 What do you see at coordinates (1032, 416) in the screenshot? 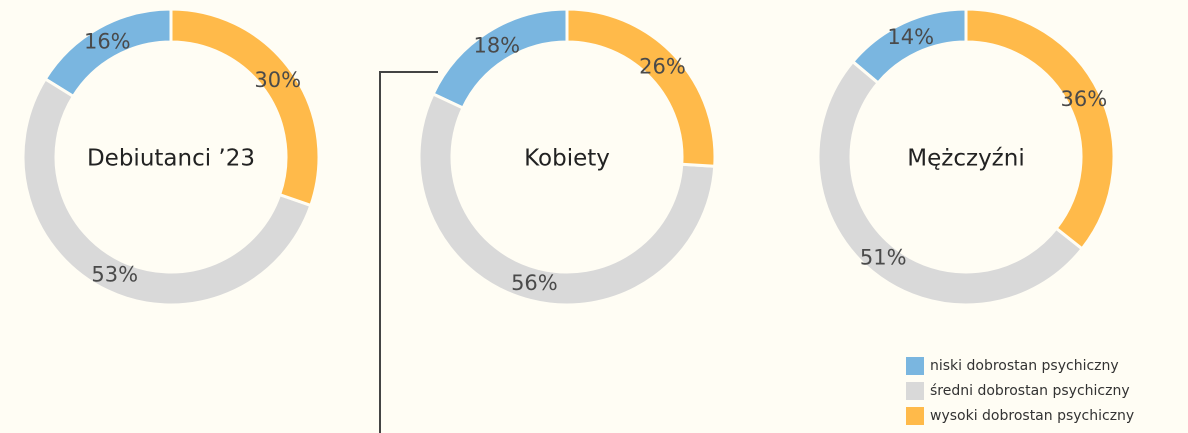
I see `legend-label: wysoki dobrostan psychiczny` at bounding box center [1032, 416].